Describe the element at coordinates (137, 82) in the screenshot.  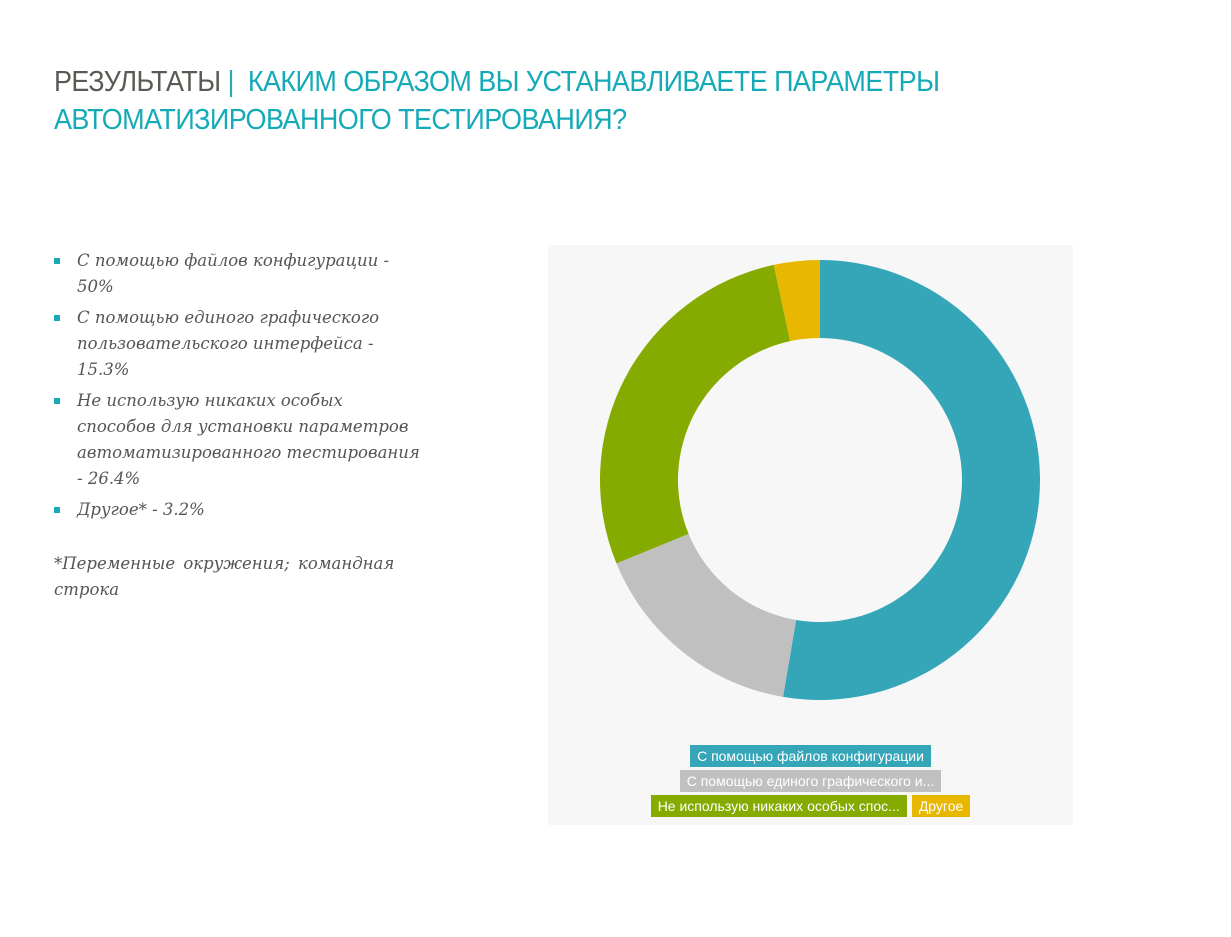
I see `title-prefix: РЕЗУЛЬТАТЫ` at that location.